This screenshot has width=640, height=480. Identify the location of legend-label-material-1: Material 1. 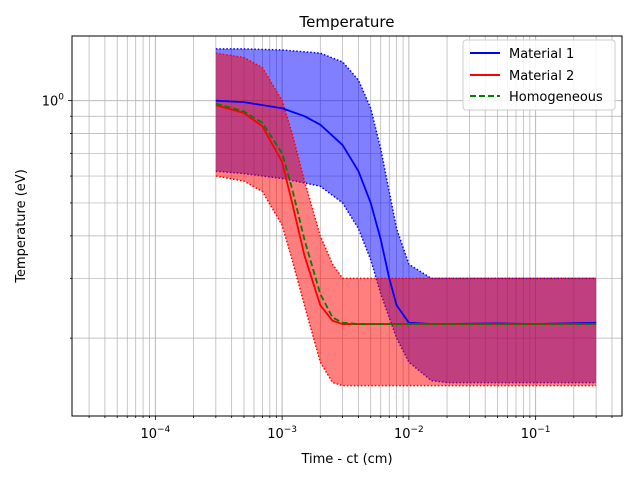
(541, 54).